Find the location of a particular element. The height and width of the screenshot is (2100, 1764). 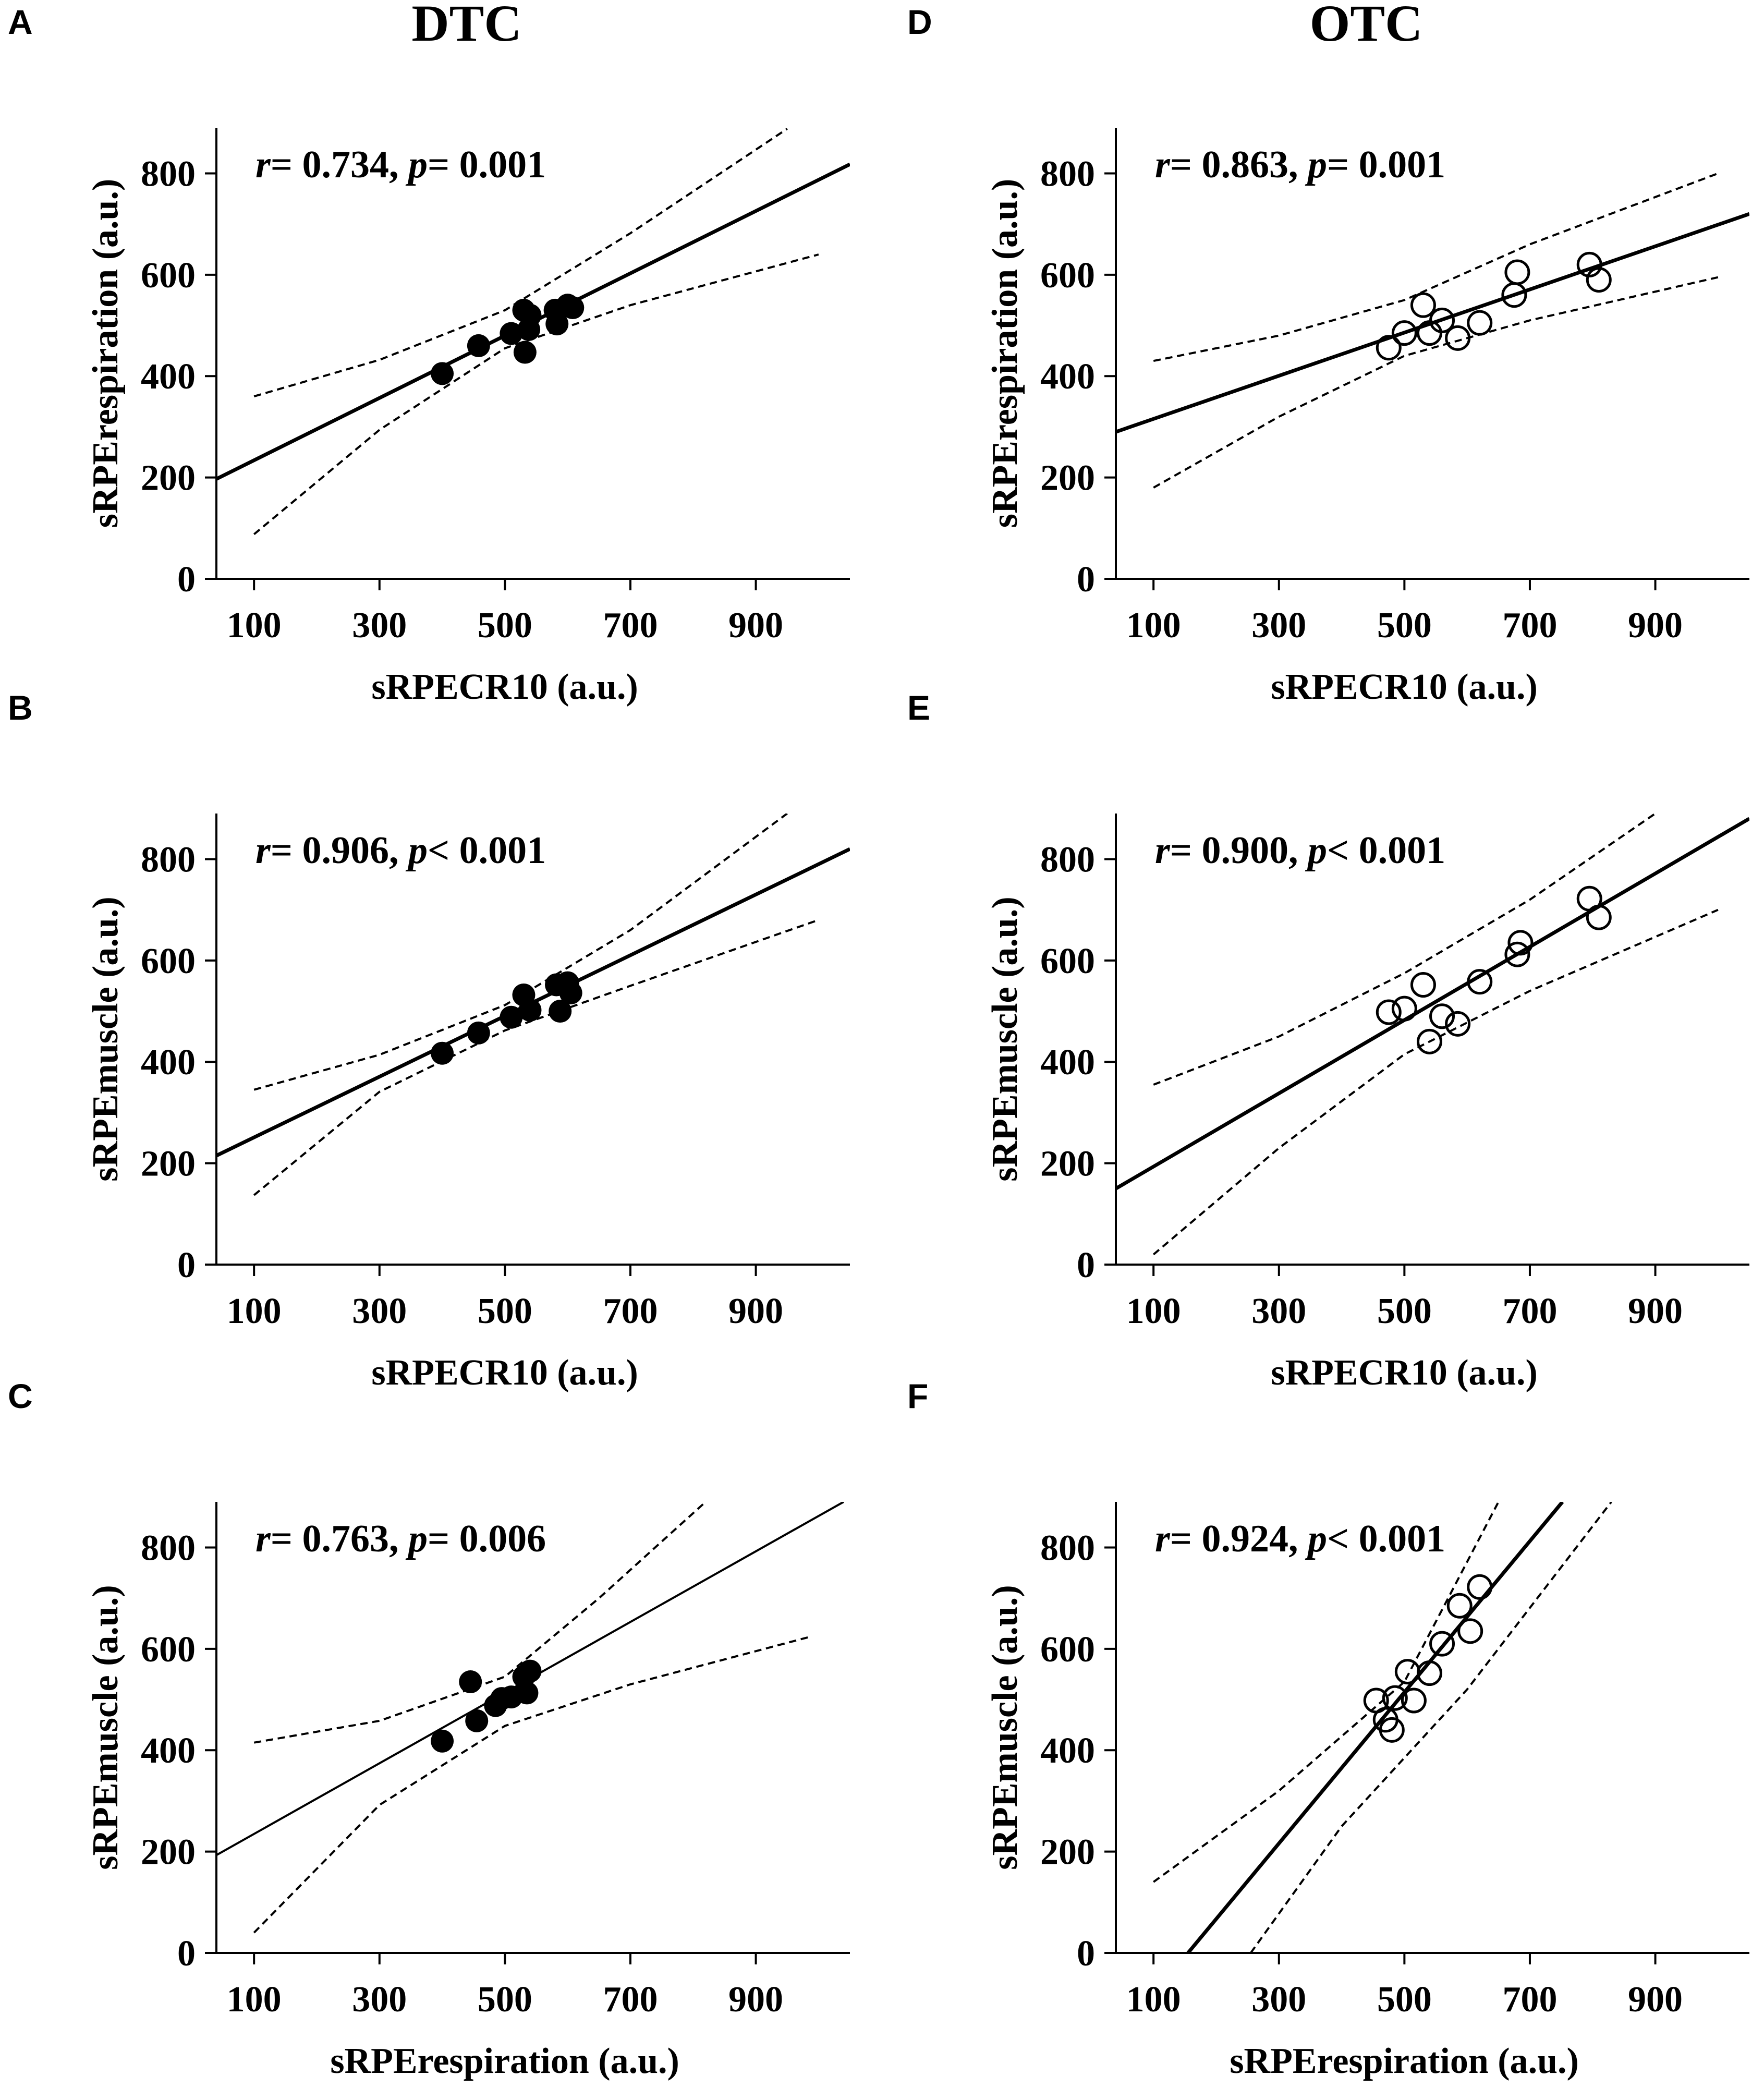

panel-f-plot-area is located at coordinates (1383, 1727).